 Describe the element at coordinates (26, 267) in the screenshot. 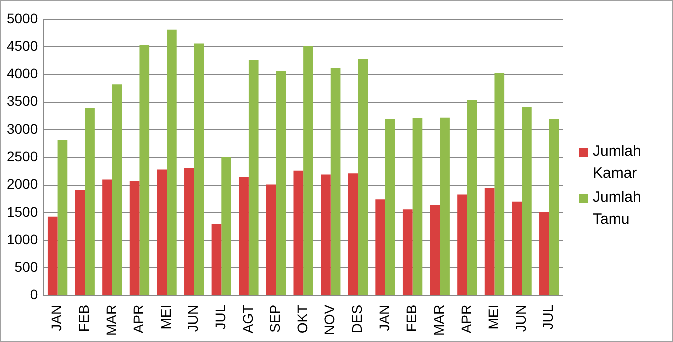

I see `y-tick-label: 500` at that location.